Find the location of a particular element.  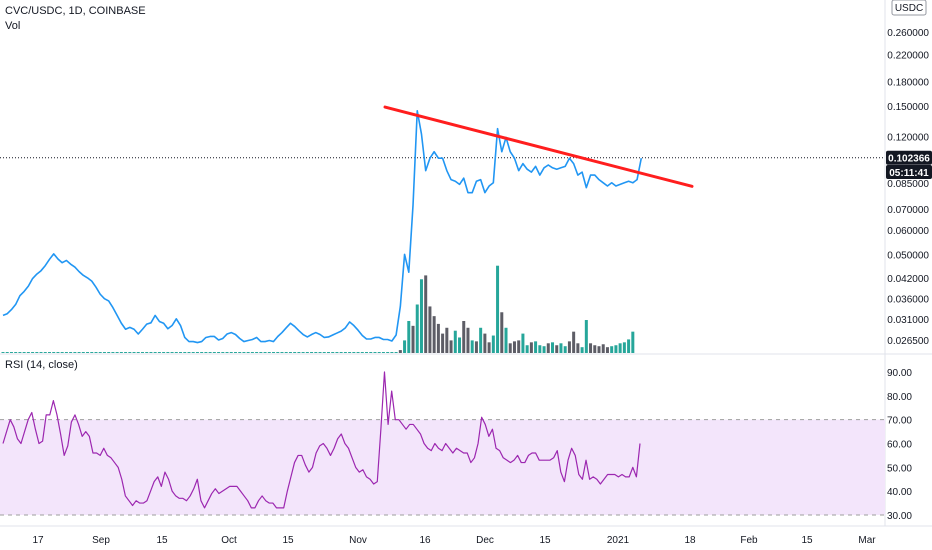

price-tick-label: 0.180000 is located at coordinates (908, 83).